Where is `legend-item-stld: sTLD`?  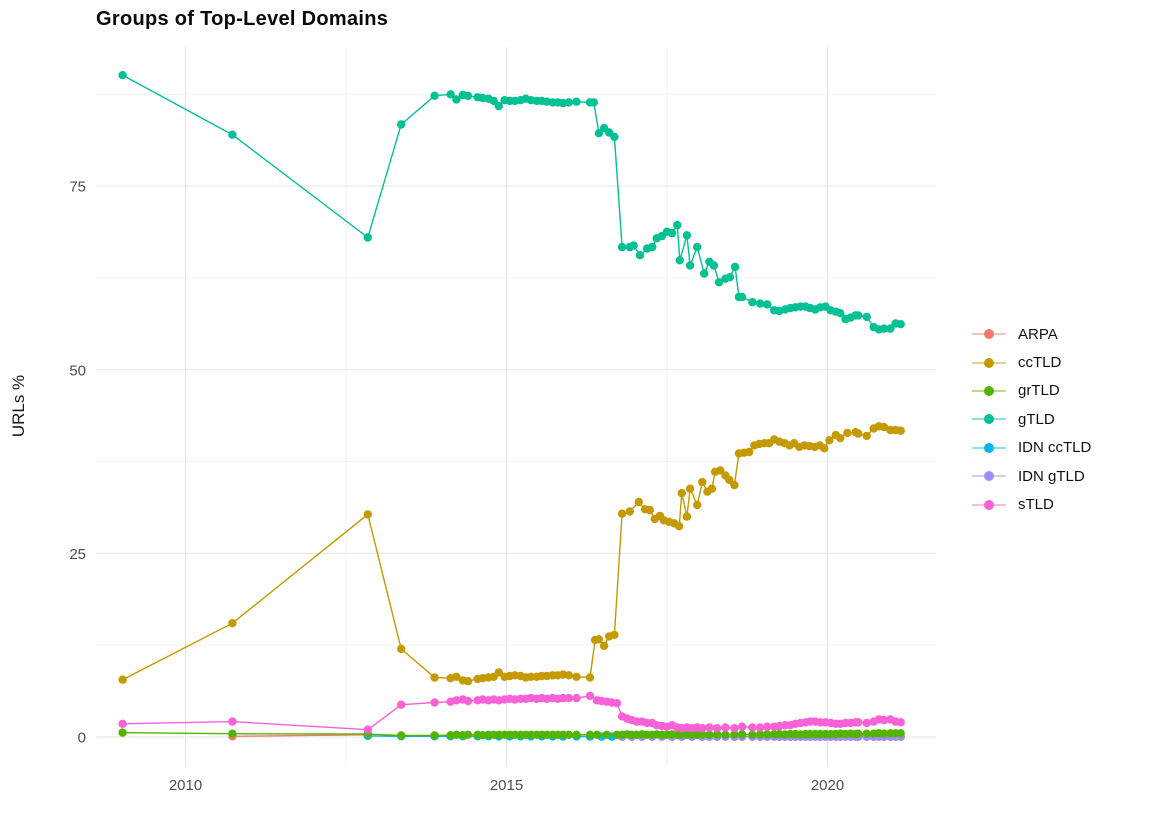
legend-item-stld: sTLD is located at coordinates (1031, 504).